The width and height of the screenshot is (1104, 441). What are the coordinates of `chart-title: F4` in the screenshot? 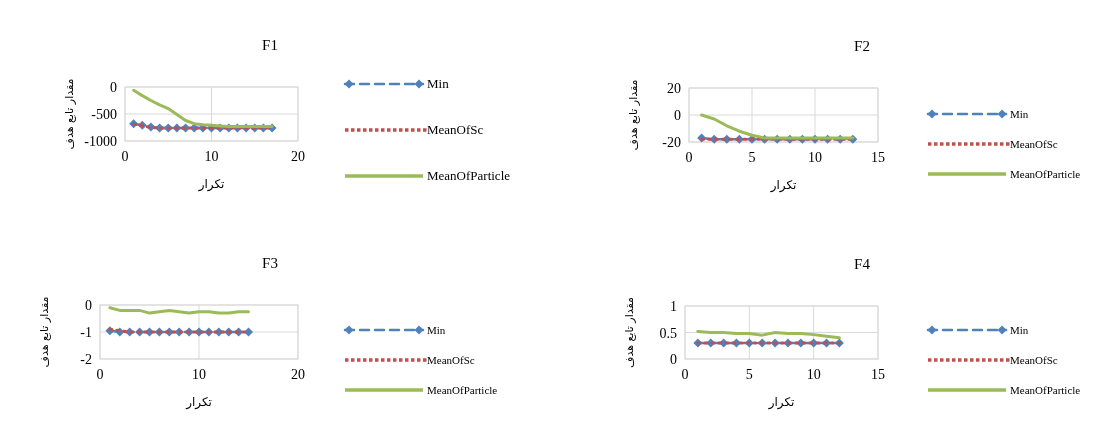 It's located at (862, 264).